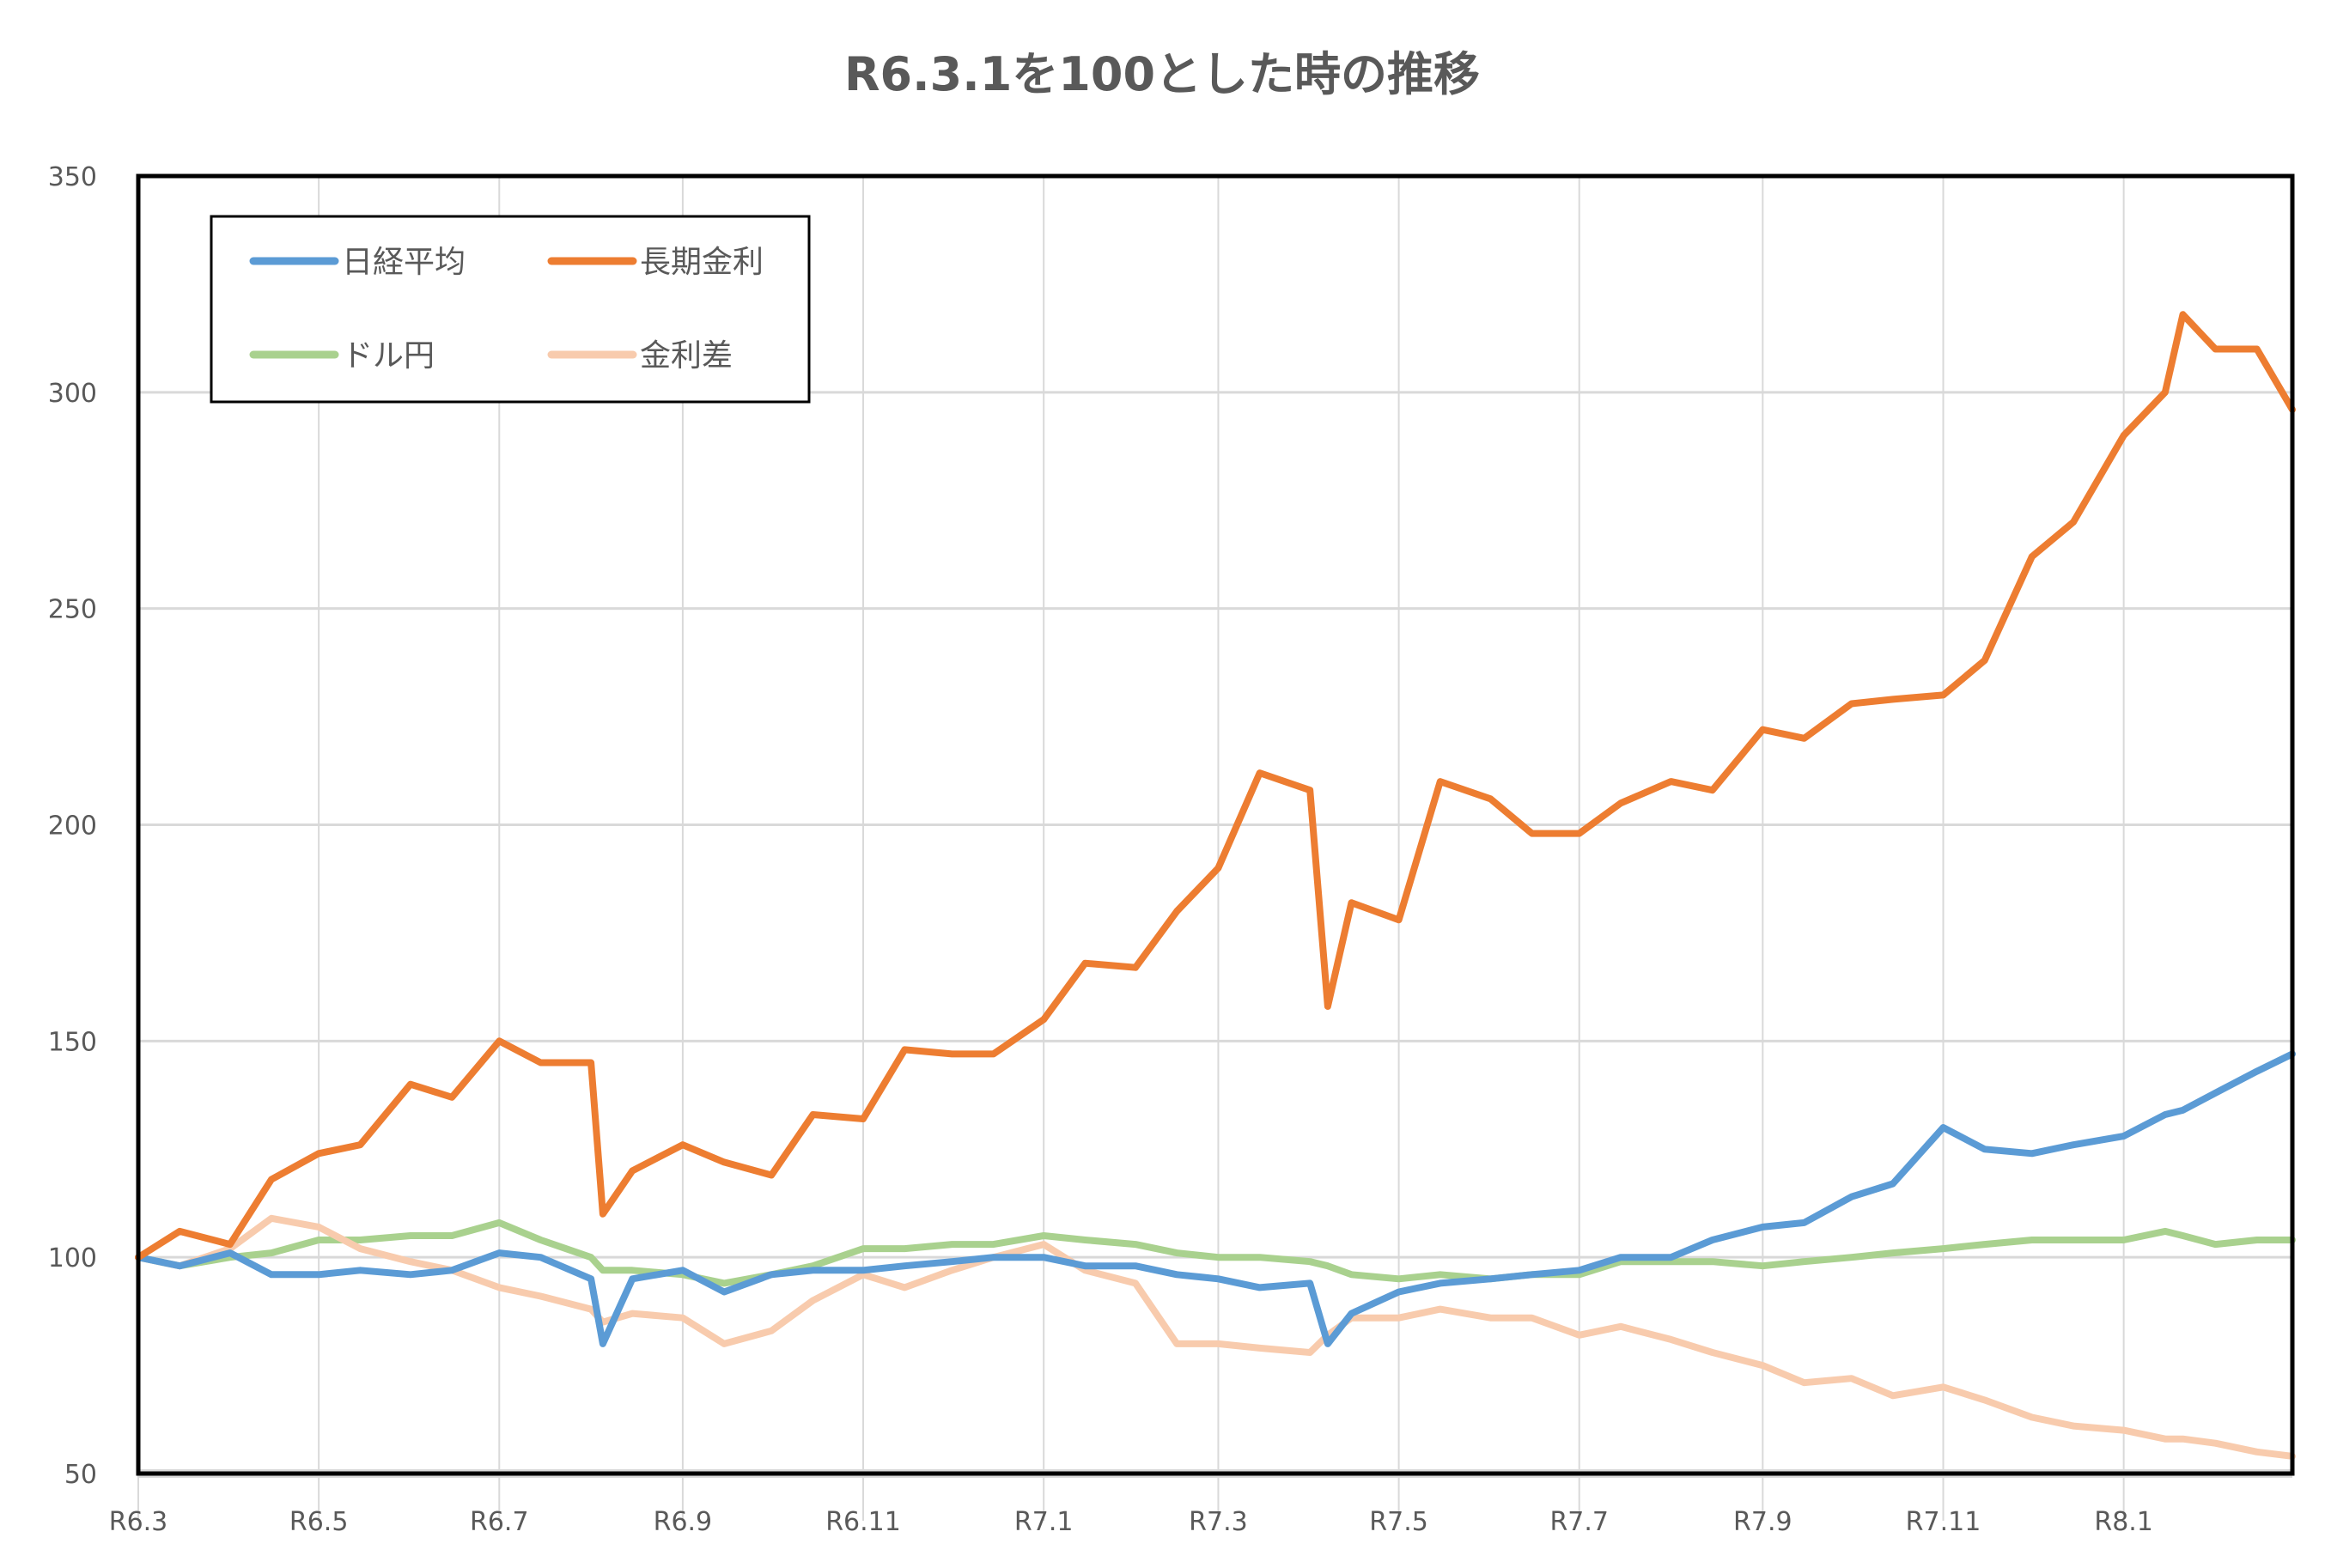 The width and height of the screenshot is (2325, 1568). I want to click on y-tick-label: 200, so click(72, 826).